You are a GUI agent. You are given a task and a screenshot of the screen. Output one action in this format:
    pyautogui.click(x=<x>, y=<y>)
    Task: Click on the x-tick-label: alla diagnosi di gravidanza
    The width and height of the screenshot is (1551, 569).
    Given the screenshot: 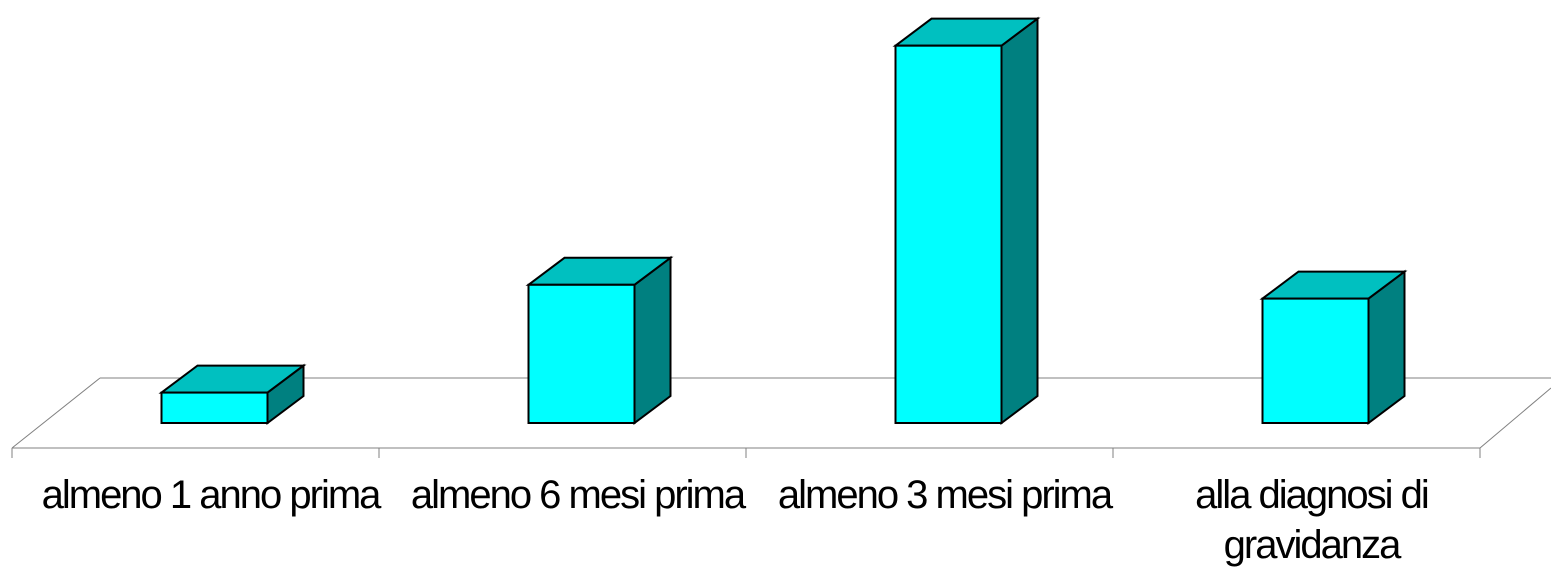 What is the action you would take?
    pyautogui.click(x=1312, y=520)
    